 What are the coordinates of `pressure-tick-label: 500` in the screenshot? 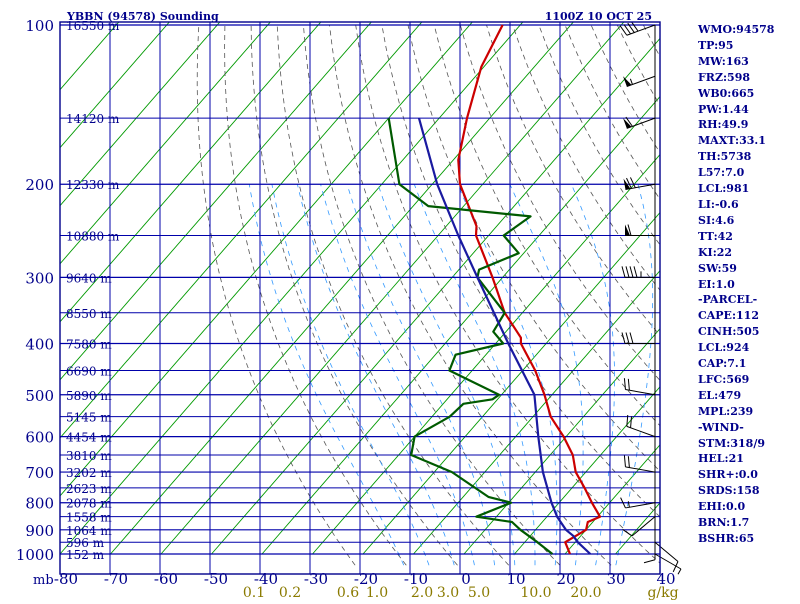 It's located at (39, 396).